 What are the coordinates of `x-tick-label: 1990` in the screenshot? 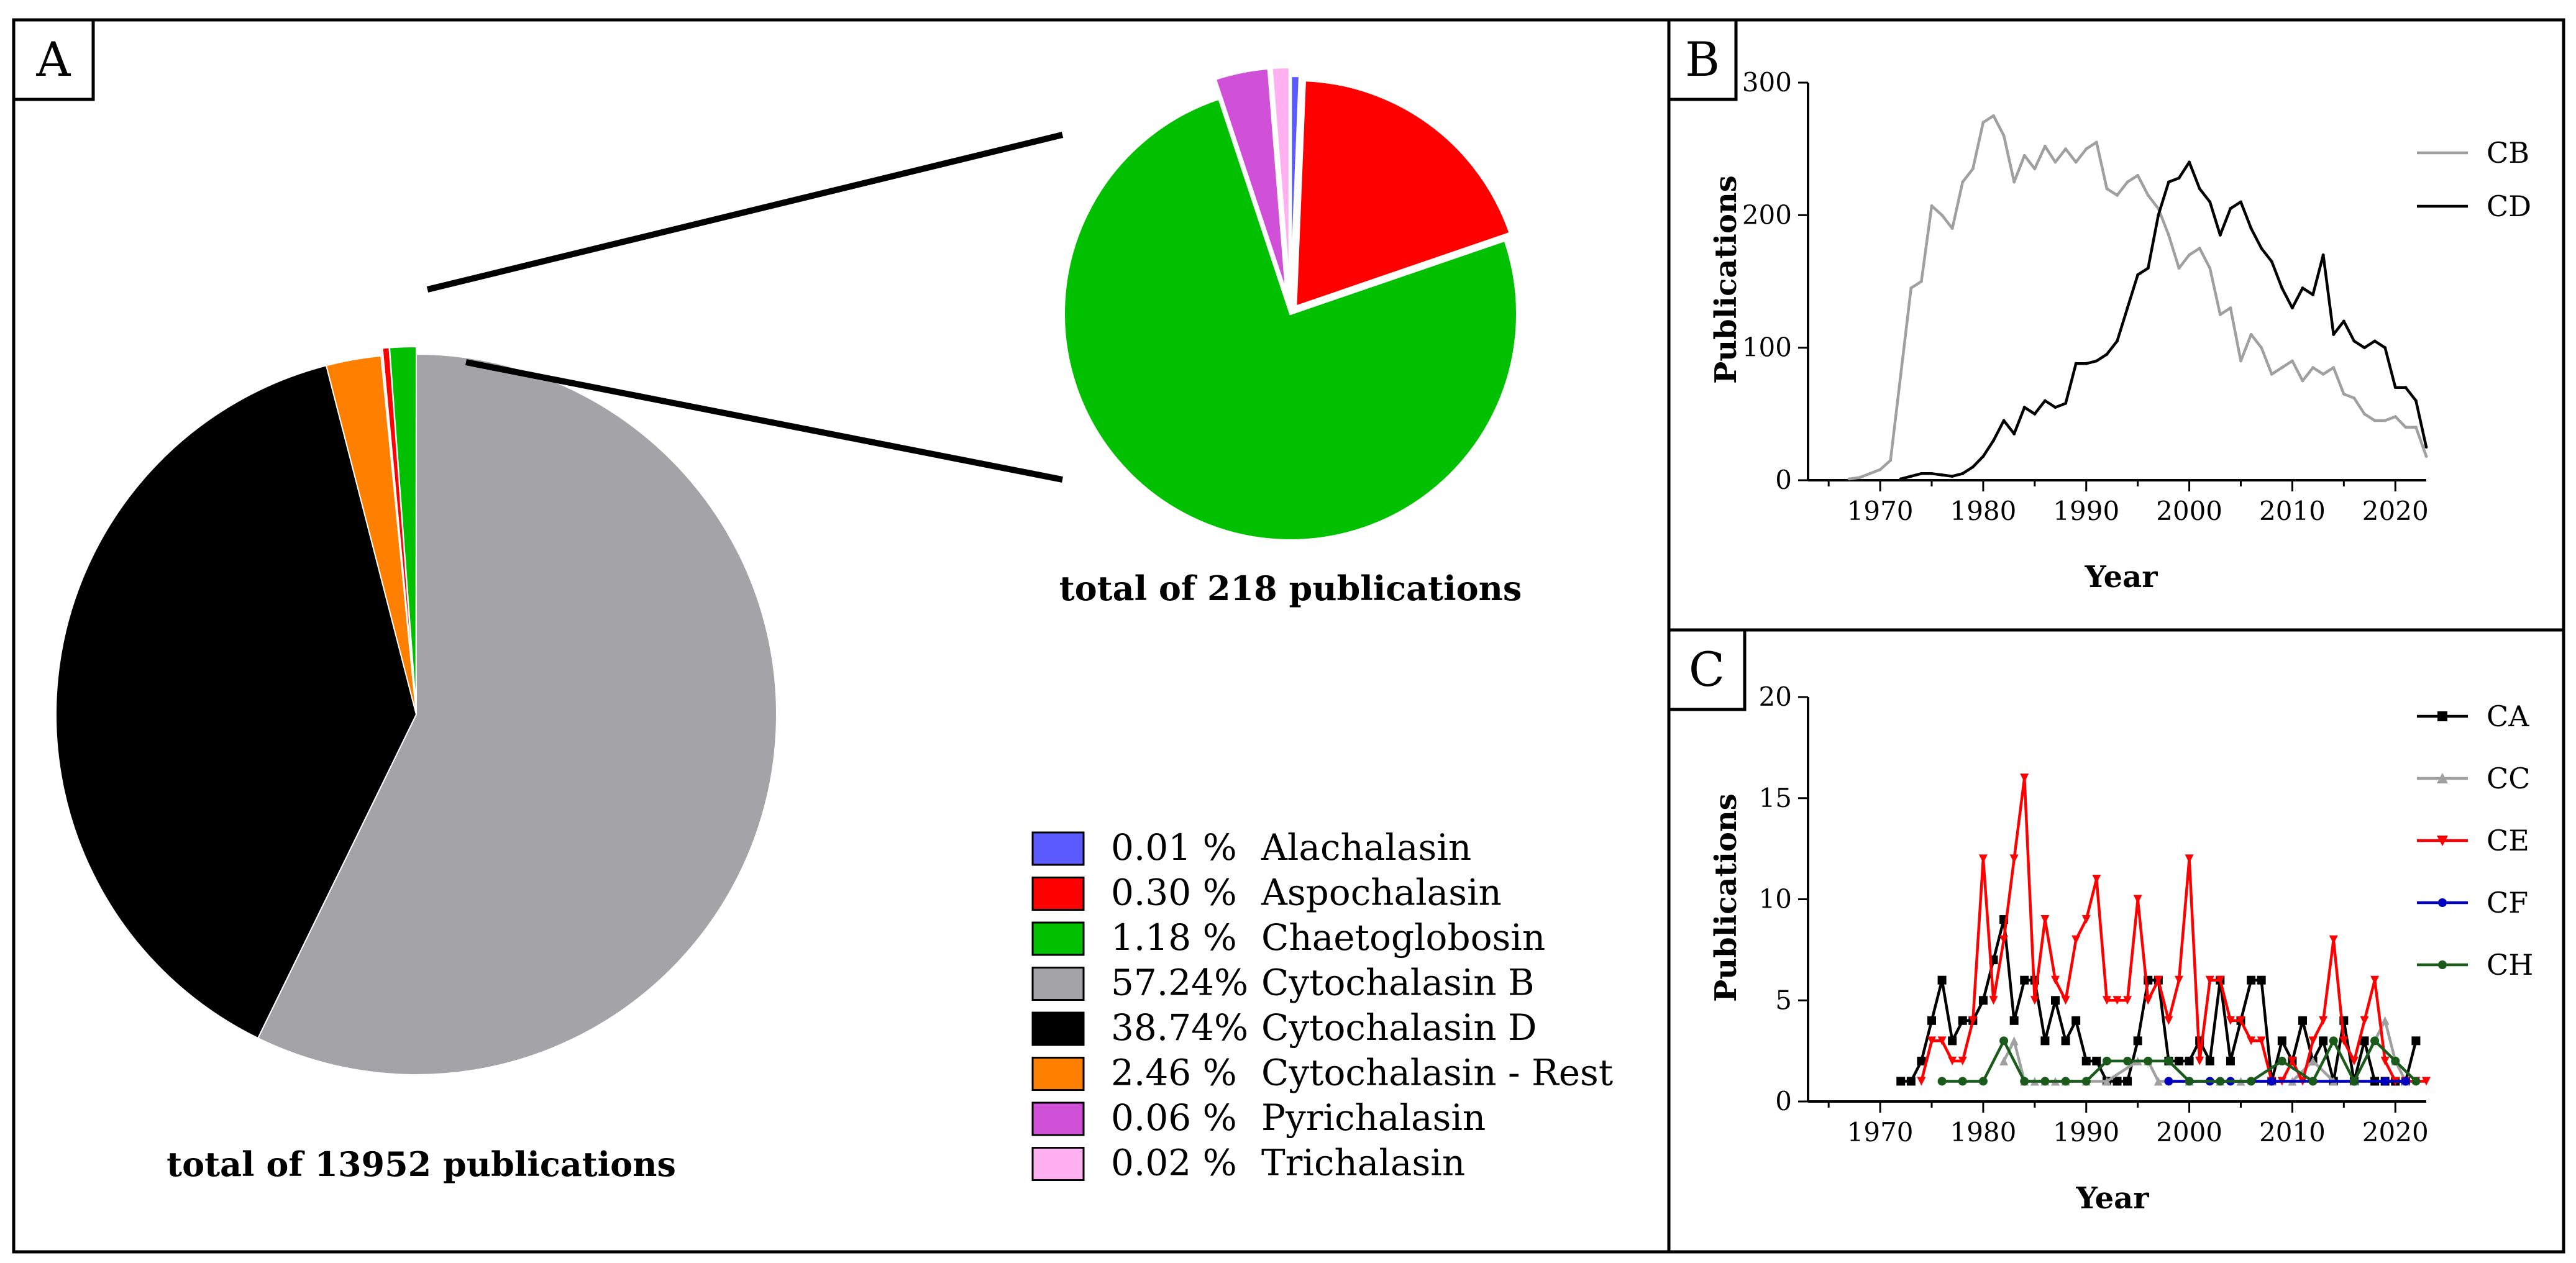 It's located at (2086, 511).